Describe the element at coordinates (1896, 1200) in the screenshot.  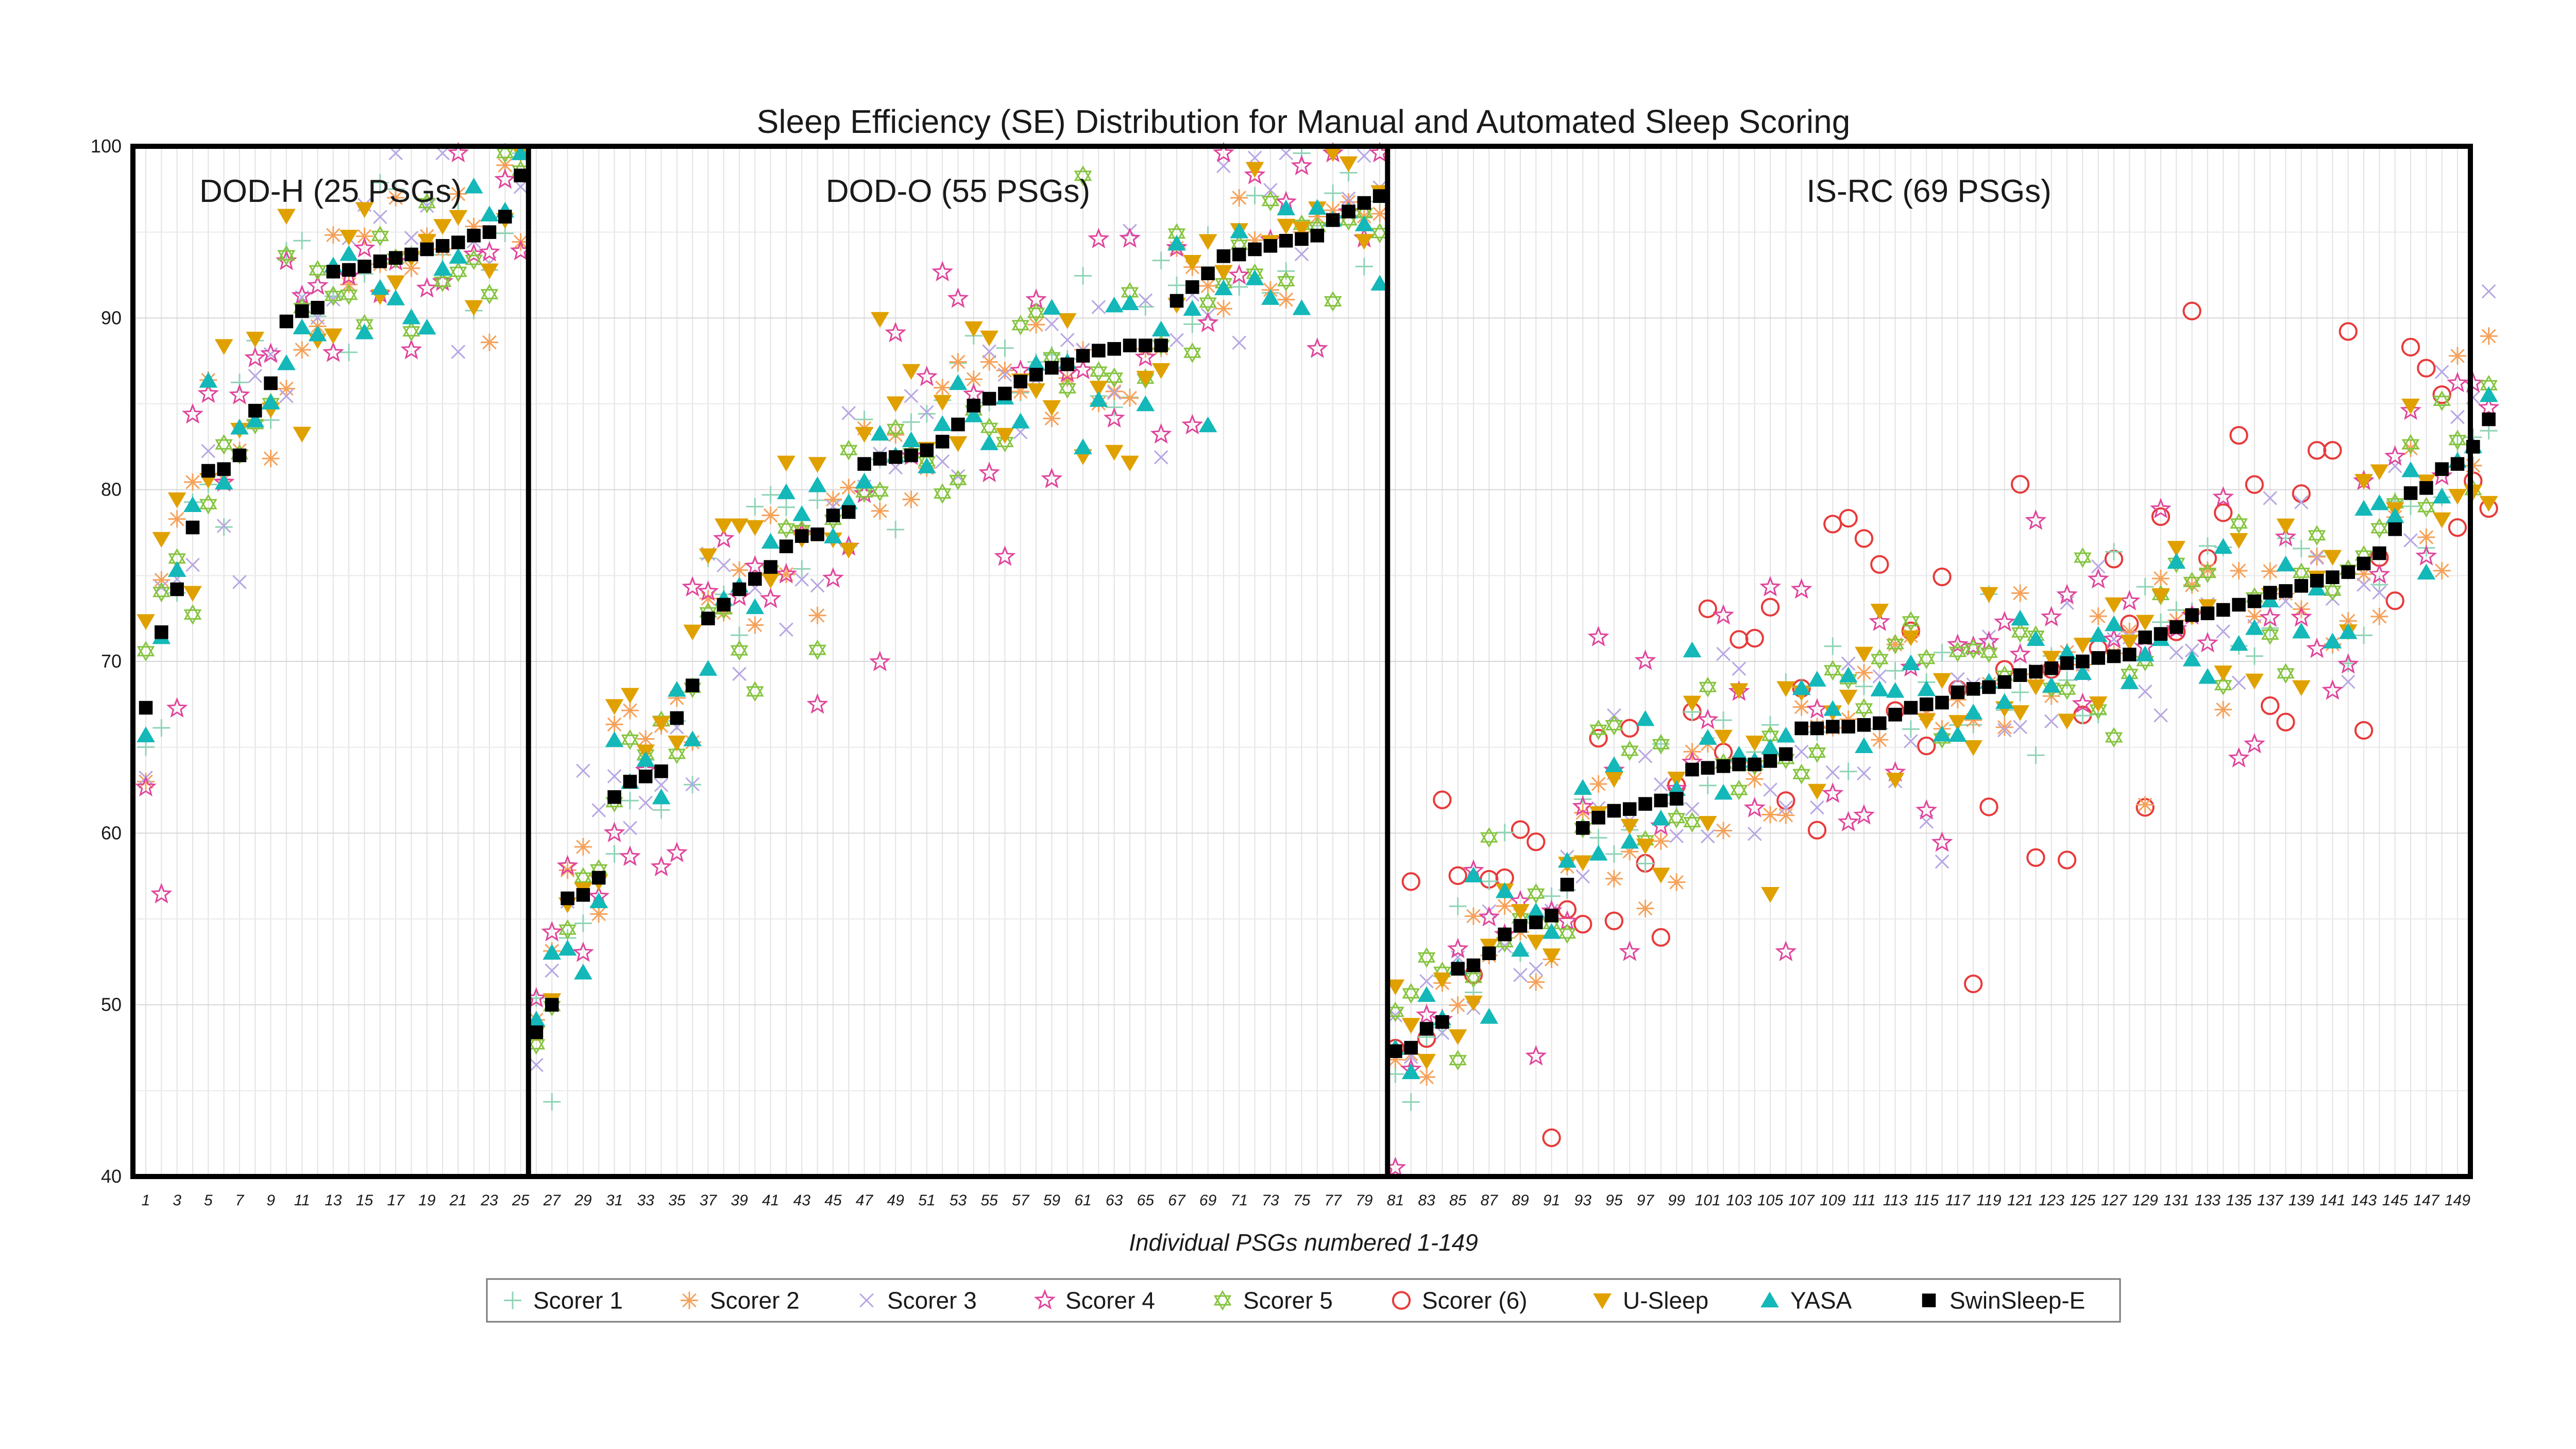
I see `x-tick-label: 113` at that location.